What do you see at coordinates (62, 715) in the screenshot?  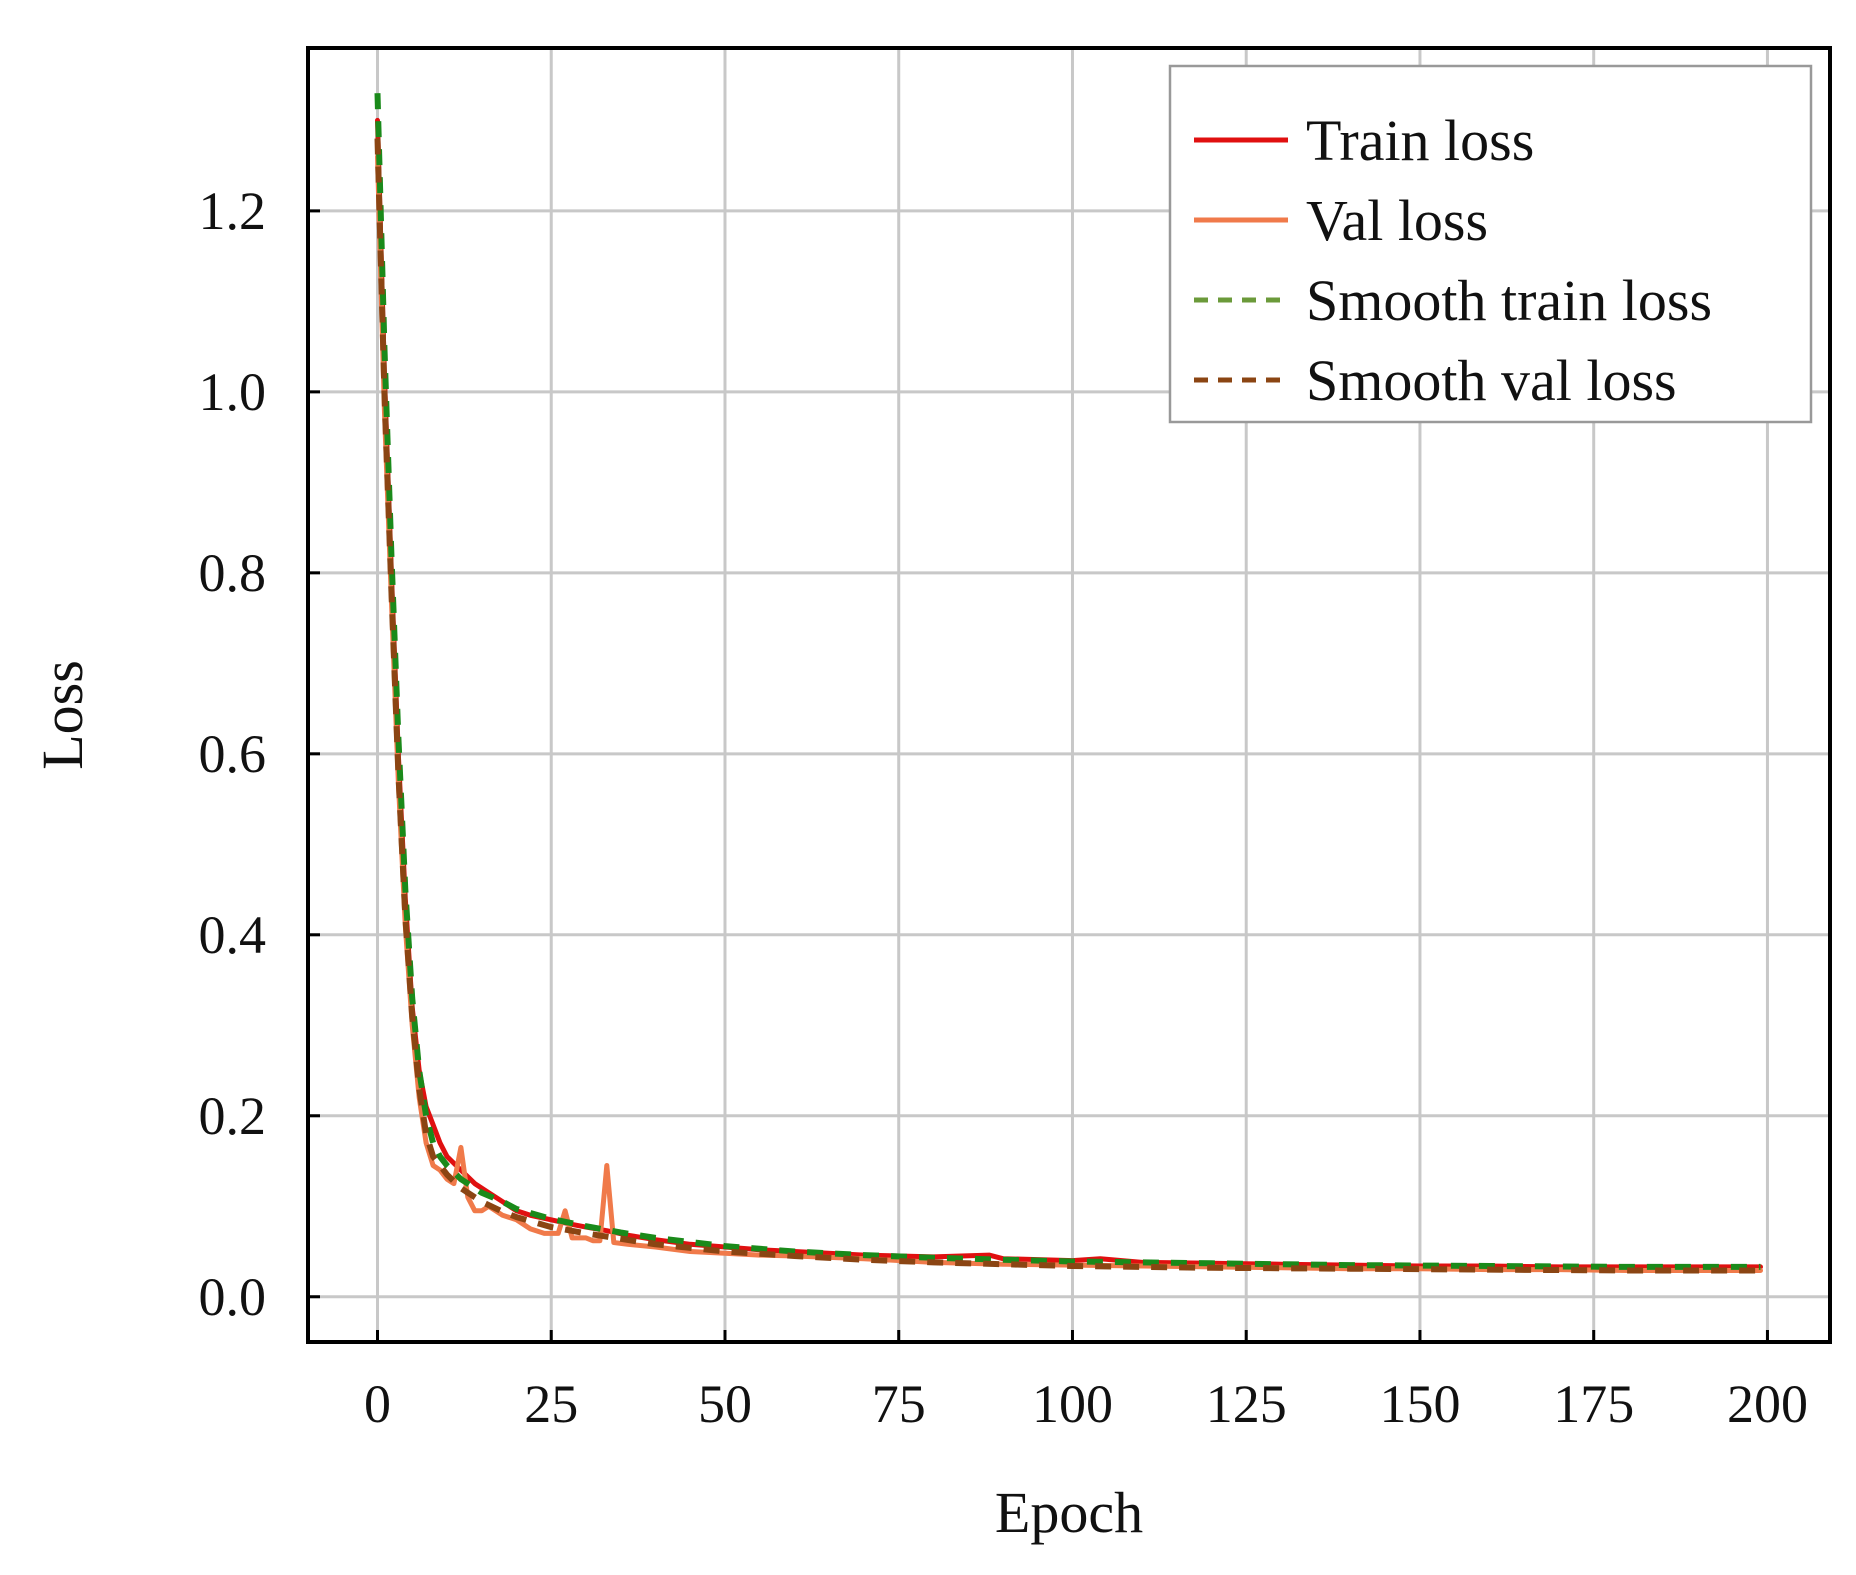 I see `y-axis-title: Loss` at bounding box center [62, 715].